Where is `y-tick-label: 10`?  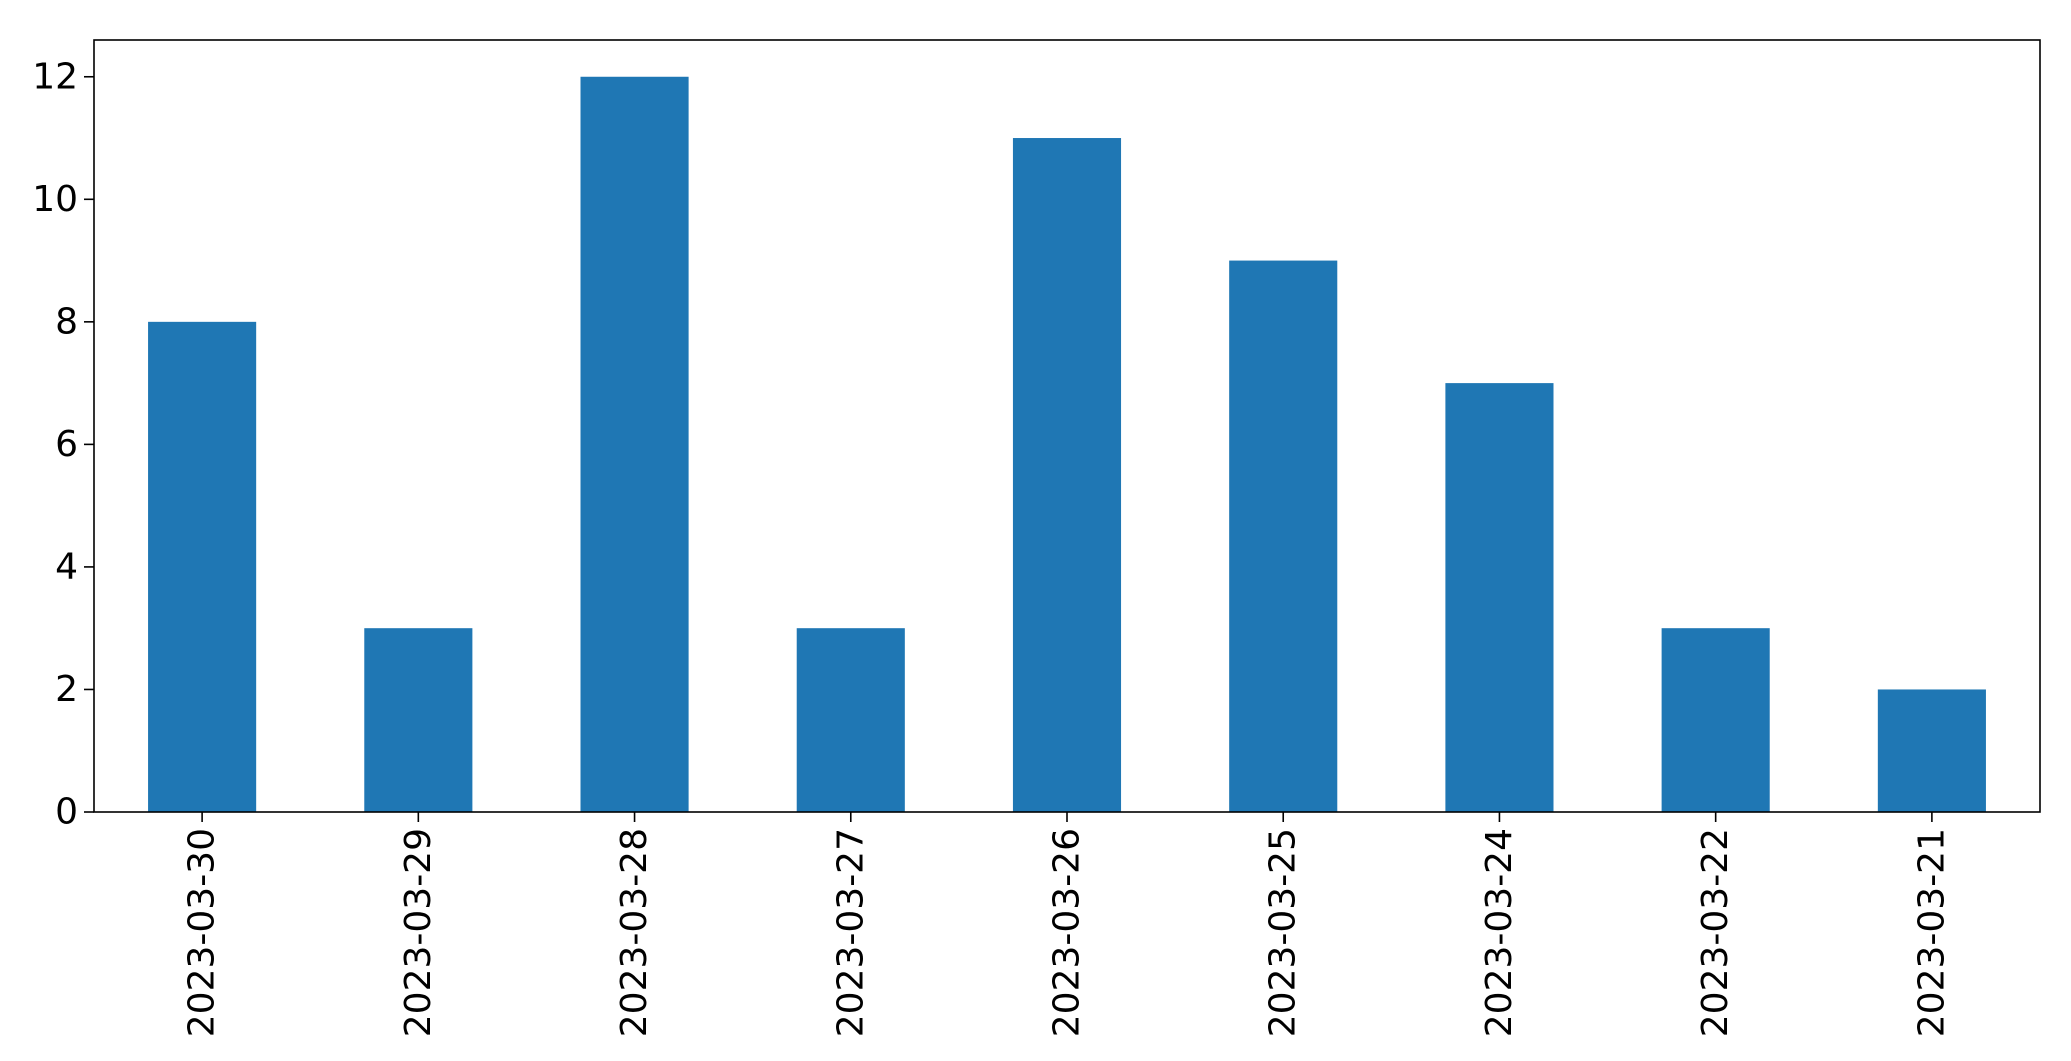
y-tick-label: 10 is located at coordinates (55, 199).